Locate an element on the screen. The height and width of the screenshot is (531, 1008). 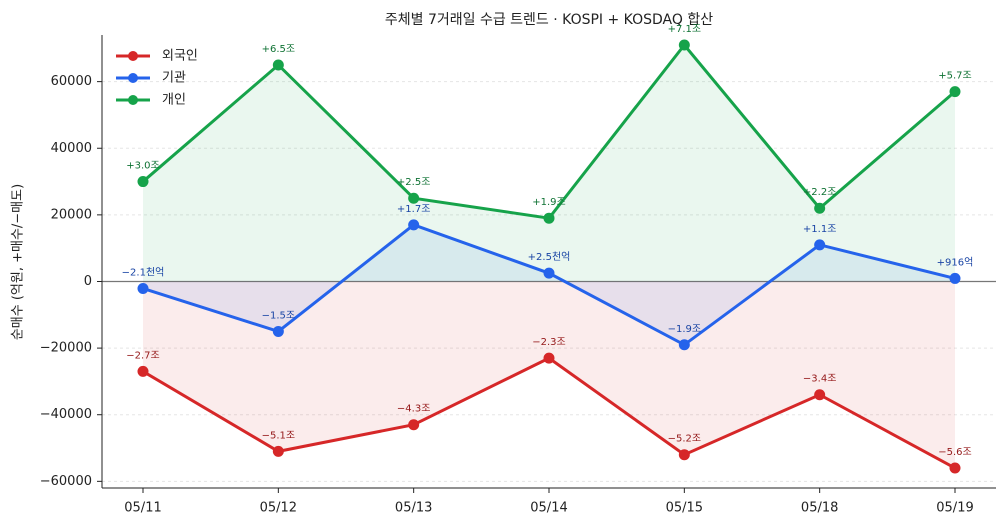
y-tick-label: 60000 is located at coordinates (71, 81).